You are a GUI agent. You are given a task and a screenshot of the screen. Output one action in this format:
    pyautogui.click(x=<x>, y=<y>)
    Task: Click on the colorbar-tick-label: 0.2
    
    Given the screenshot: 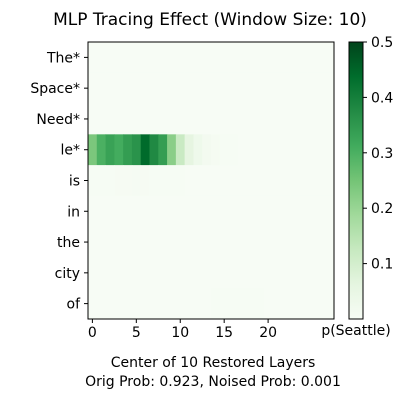 What is the action you would take?
    pyautogui.click(x=382, y=209)
    